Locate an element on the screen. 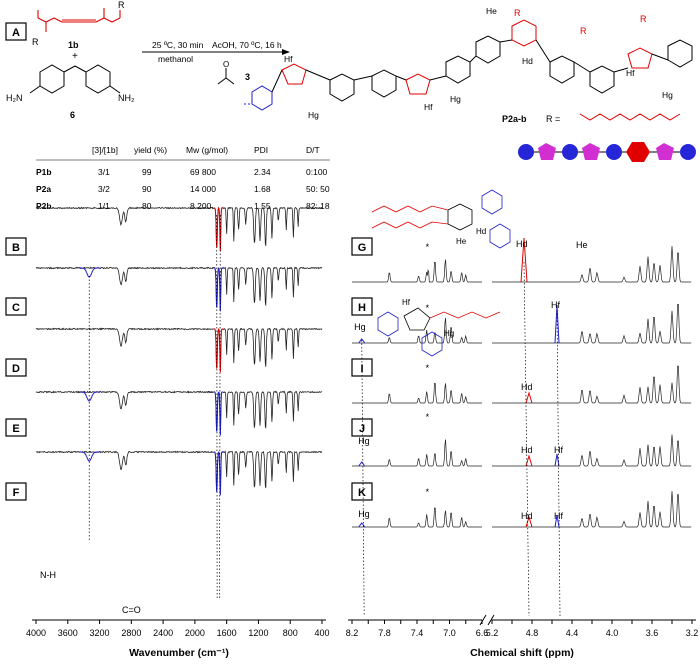 This screenshot has height=667, width=700. nmr-tick-label: 7.4 is located at coordinates (417, 633).